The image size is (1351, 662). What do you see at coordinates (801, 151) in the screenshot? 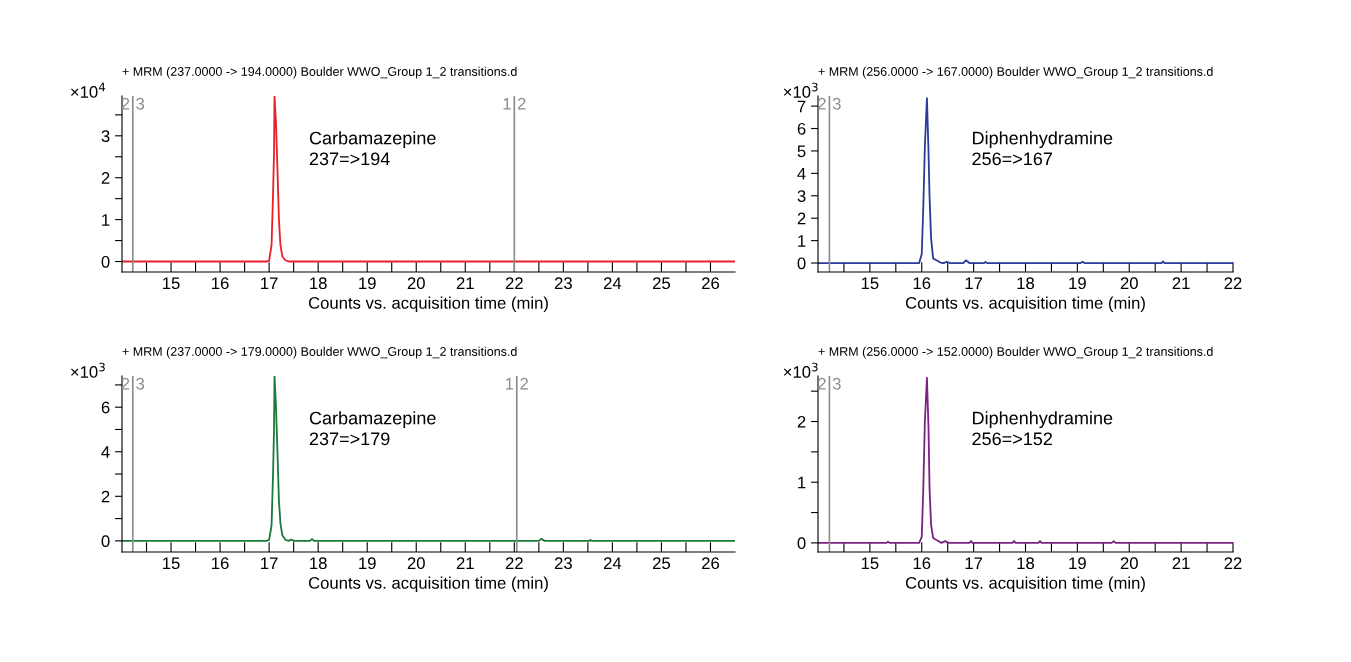
I see `y-tick-label: 5` at bounding box center [801, 151].